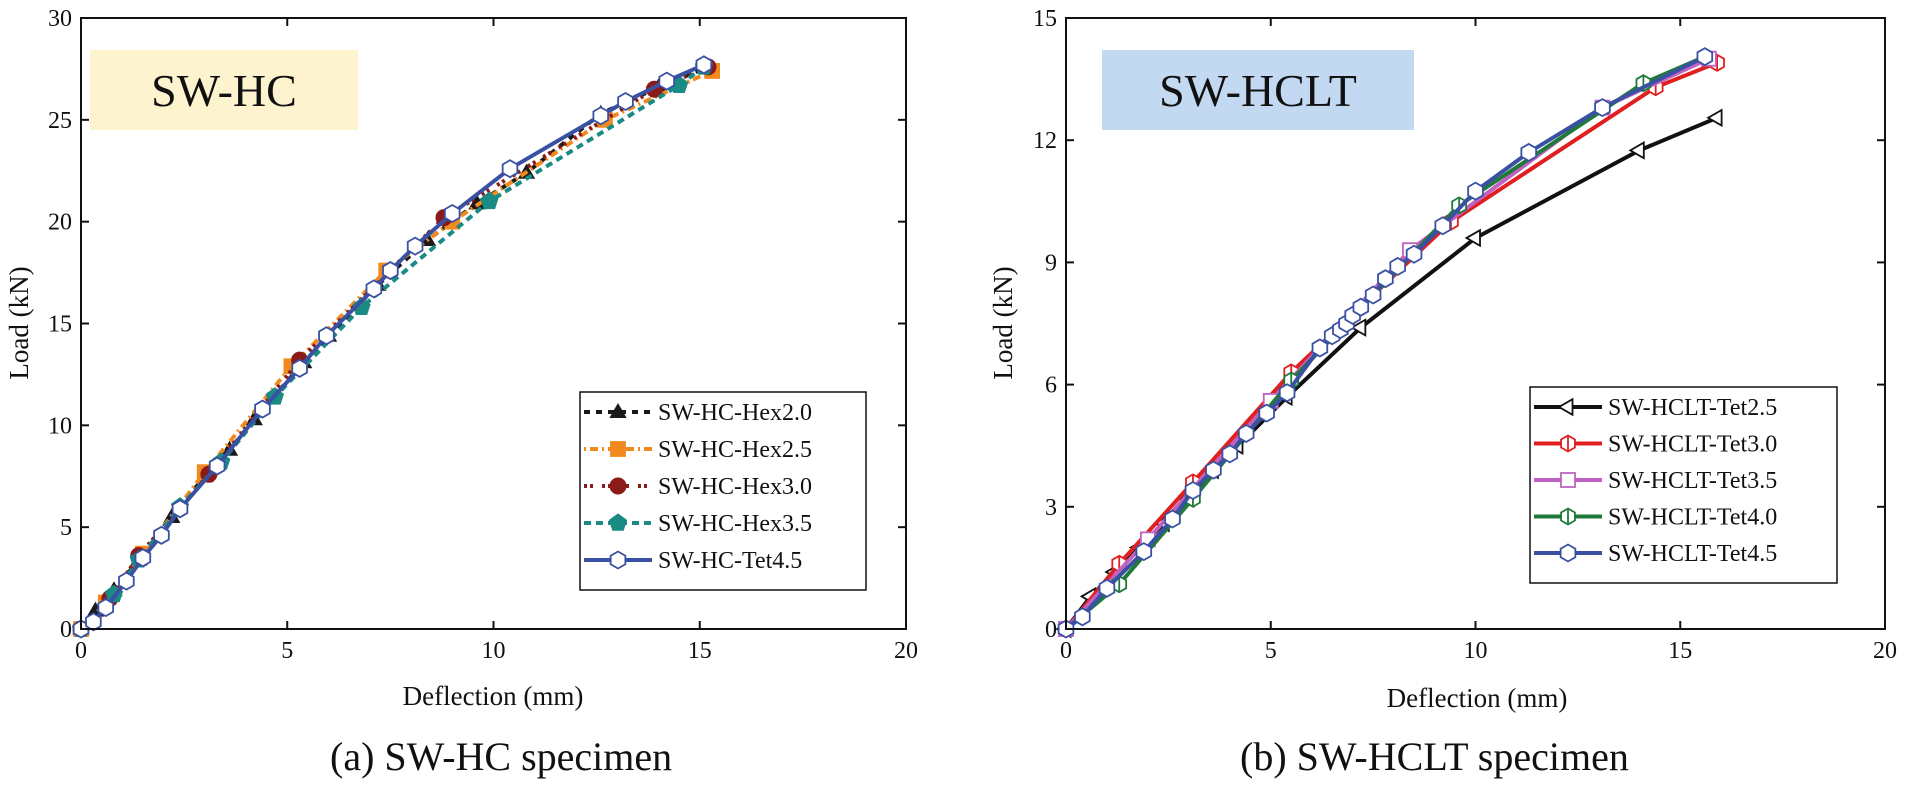 The width and height of the screenshot is (1905, 789). I want to click on x-tick-label-sw-hc: 10, so click(494, 651).